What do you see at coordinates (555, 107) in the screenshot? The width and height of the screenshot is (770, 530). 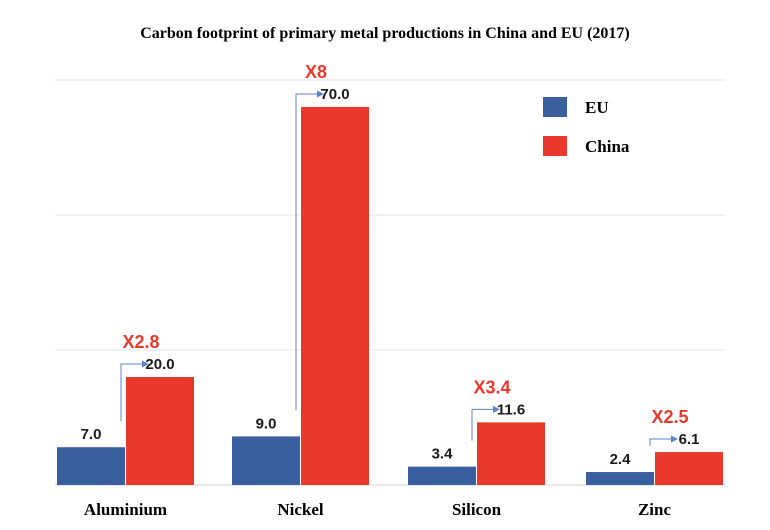 I see `legend-swatch-eu` at bounding box center [555, 107].